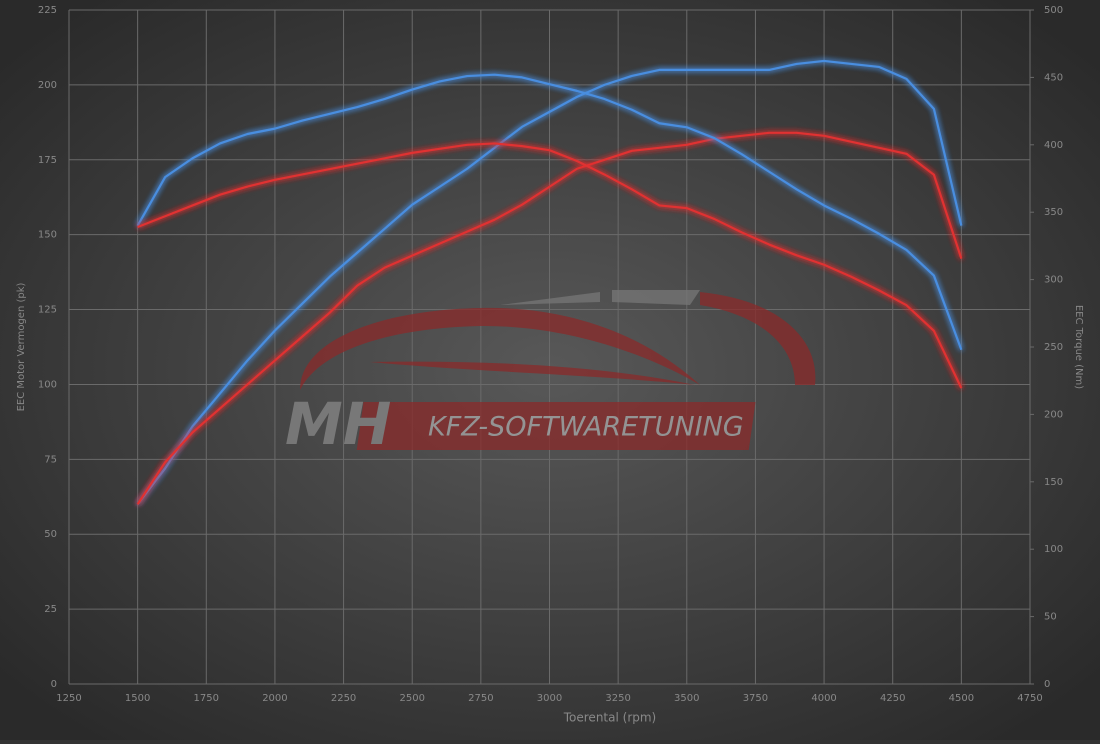 The width and height of the screenshot is (1100, 744). I want to click on y2-tick-label: 50, so click(1050, 617).